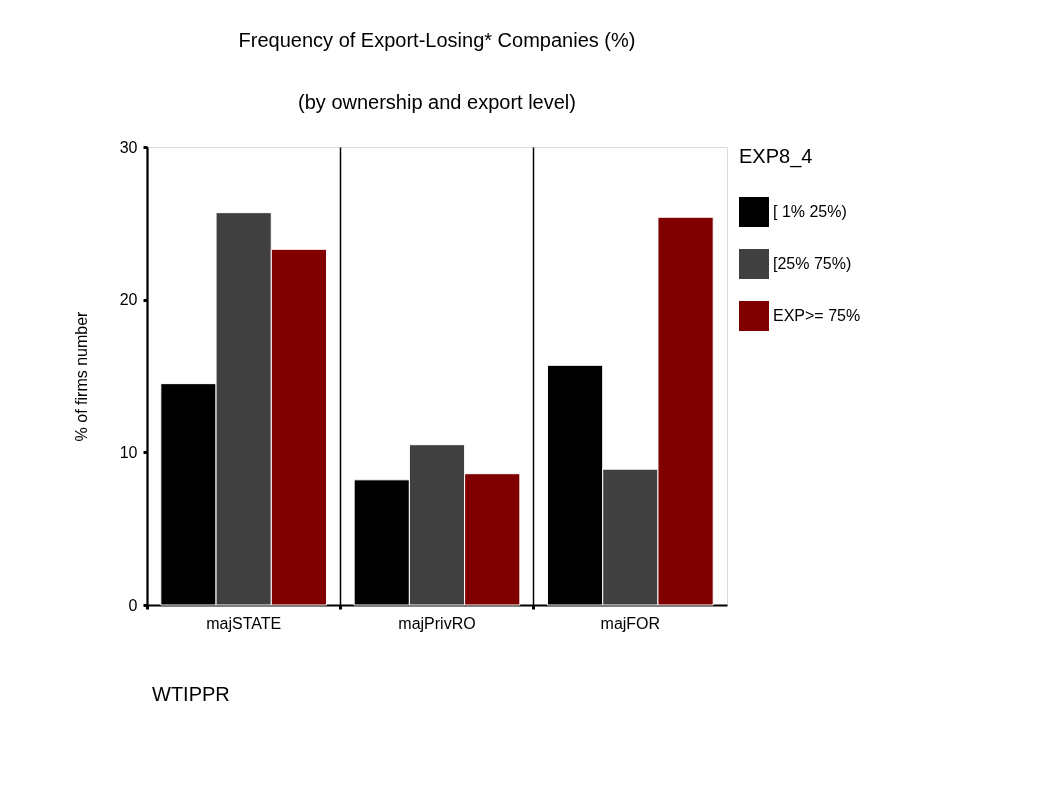  What do you see at coordinates (810, 211) in the screenshot?
I see `legend-label: [ 1% 25%)` at bounding box center [810, 211].